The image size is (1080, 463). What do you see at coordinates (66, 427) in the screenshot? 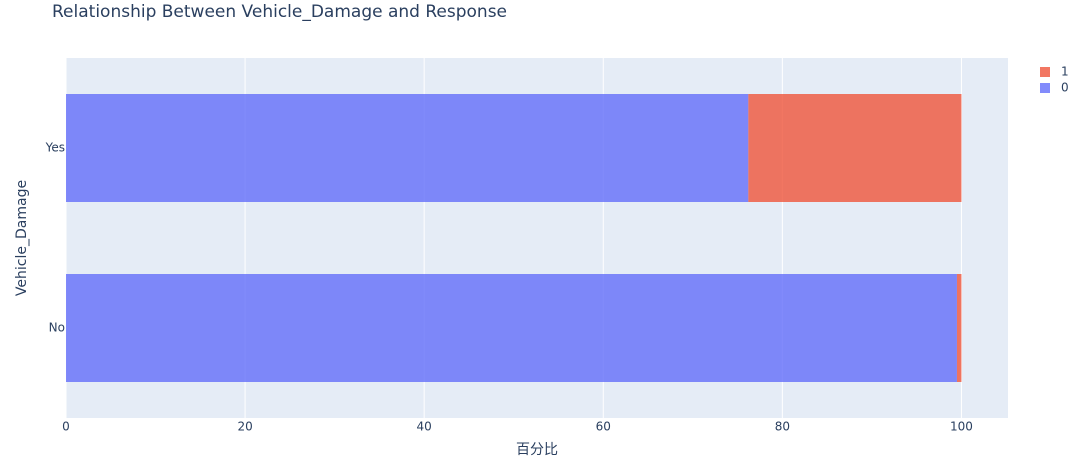
I see `x-tick-label: 0` at bounding box center [66, 427].